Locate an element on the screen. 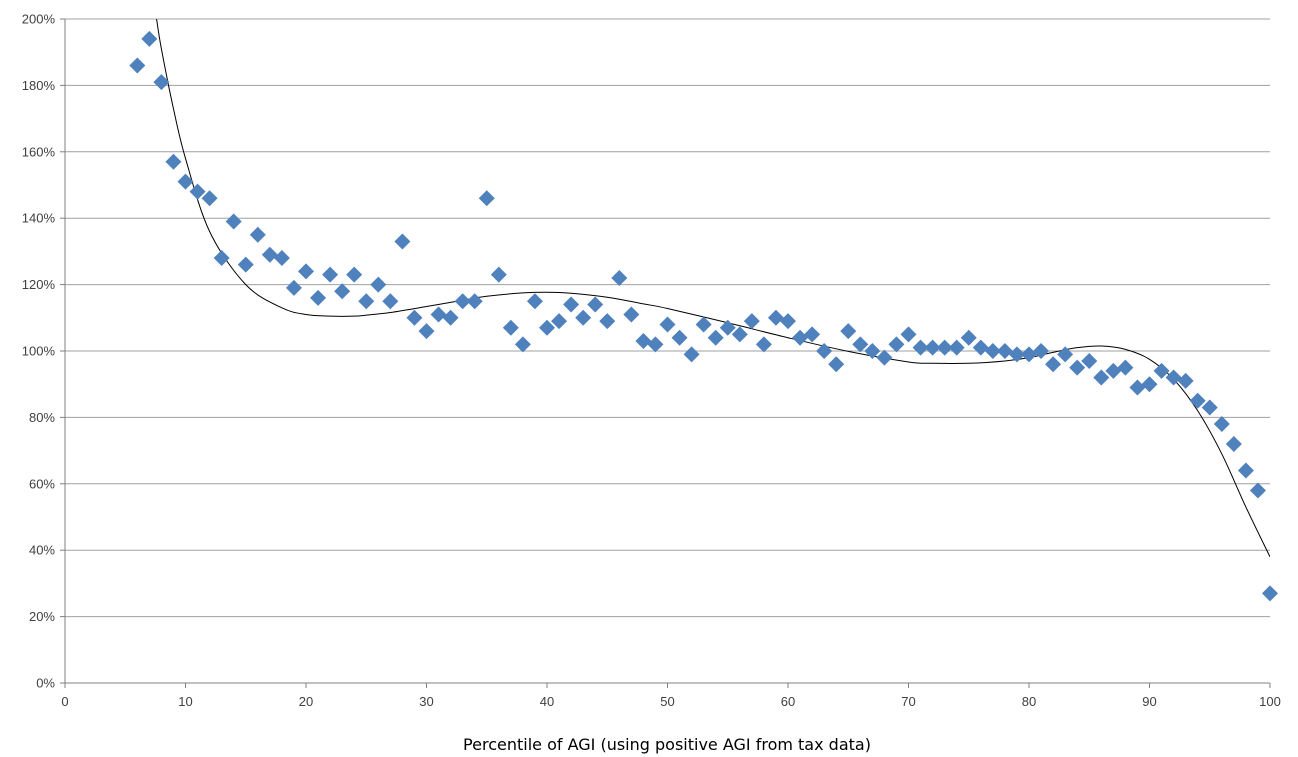 This screenshot has height=757, width=1298. x-tick-label: 30 is located at coordinates (426, 701).